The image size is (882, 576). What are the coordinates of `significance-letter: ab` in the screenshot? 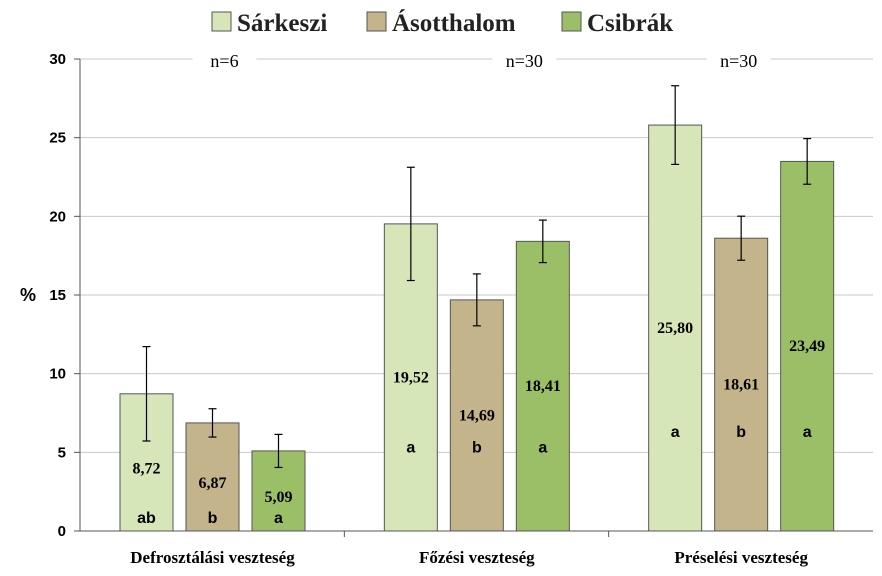 It's located at (146, 518).